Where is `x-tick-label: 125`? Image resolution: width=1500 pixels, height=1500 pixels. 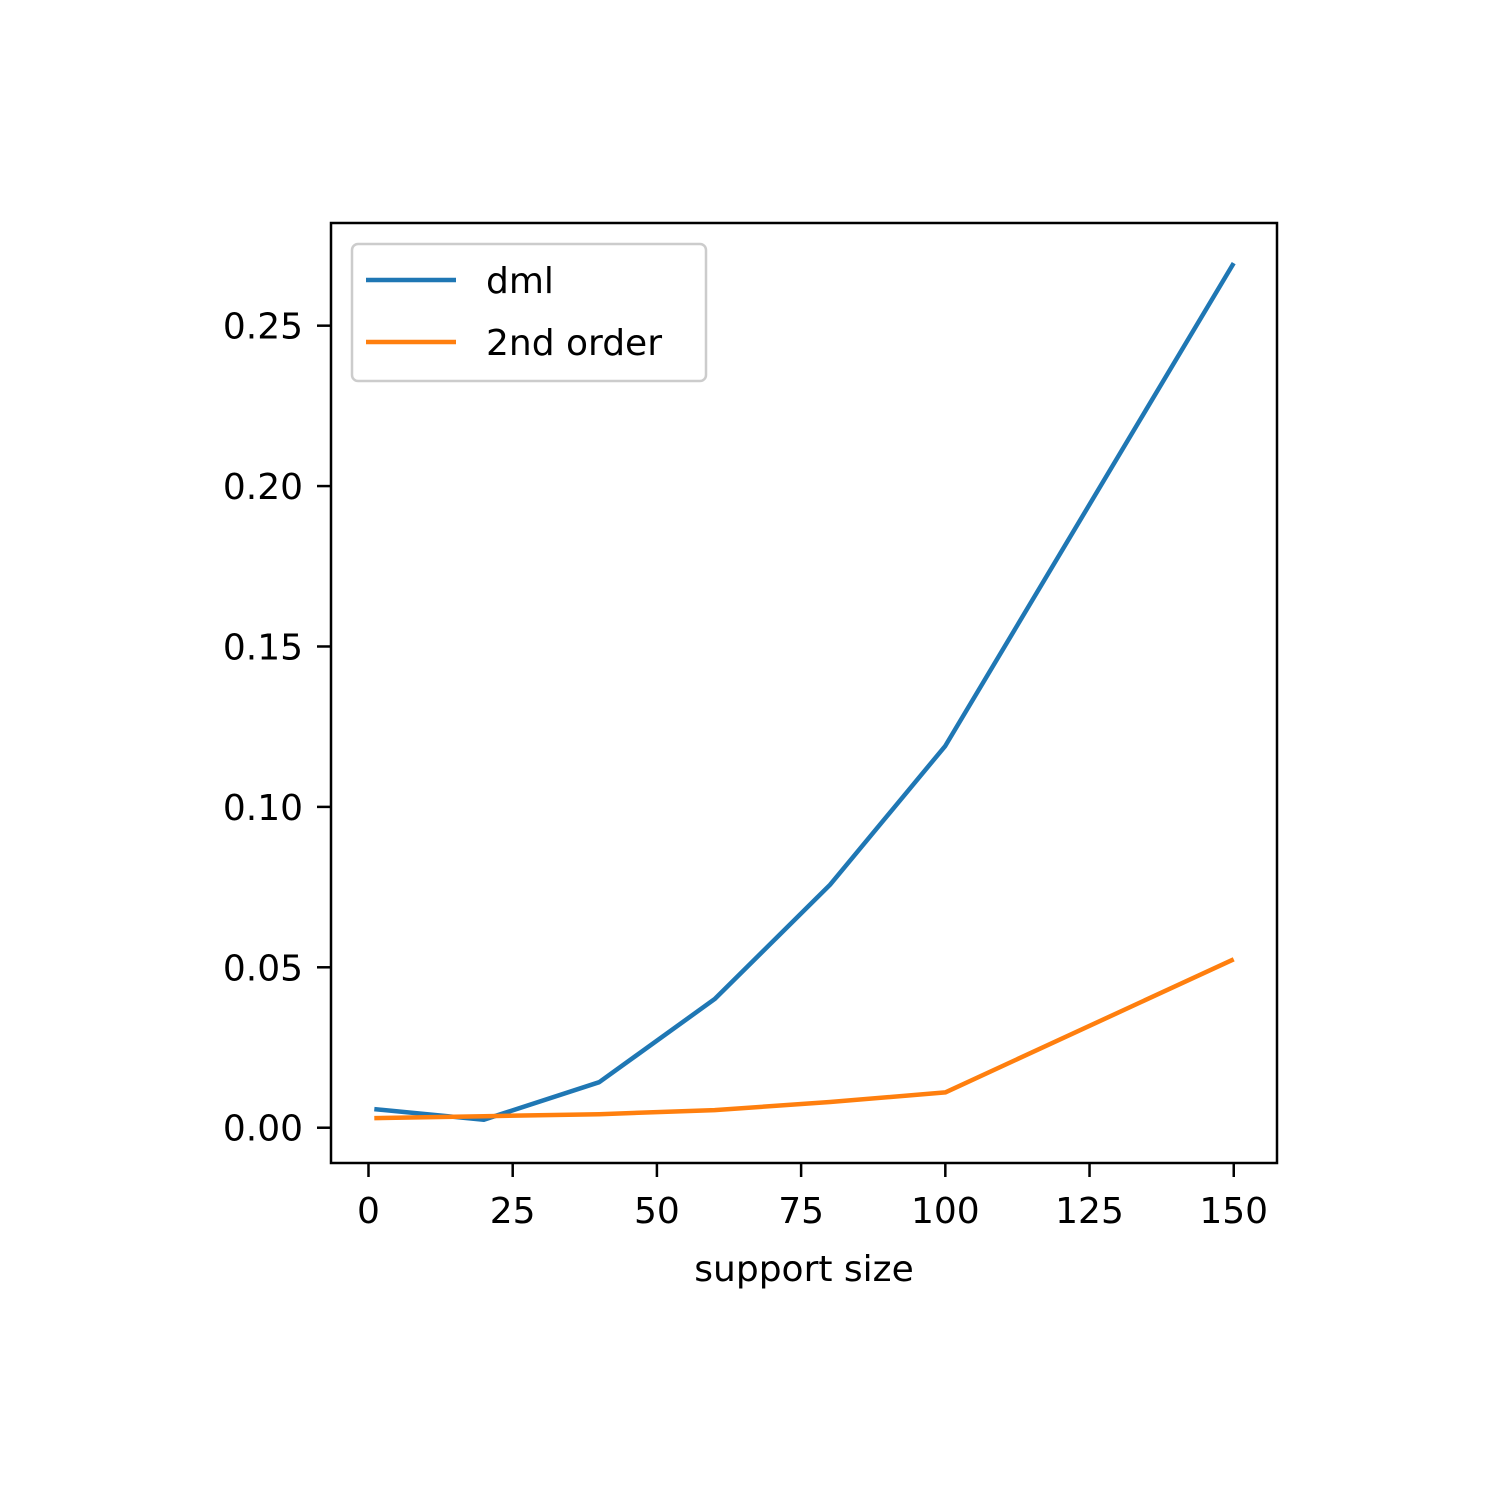 x-tick-label: 125 is located at coordinates (1089, 1211).